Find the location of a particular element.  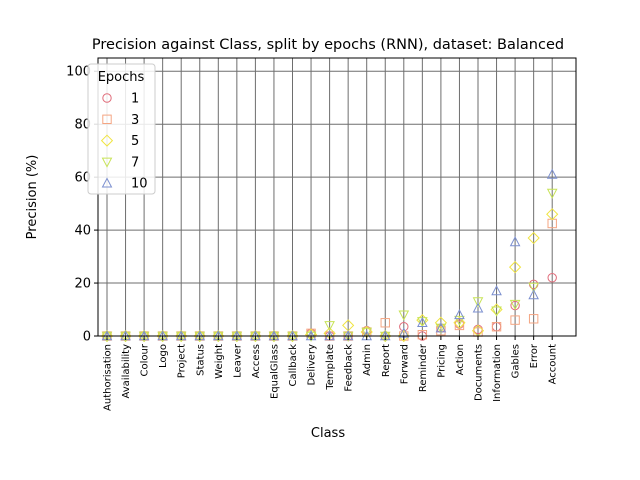

x-tick-label: Report is located at coordinates (386, 360).